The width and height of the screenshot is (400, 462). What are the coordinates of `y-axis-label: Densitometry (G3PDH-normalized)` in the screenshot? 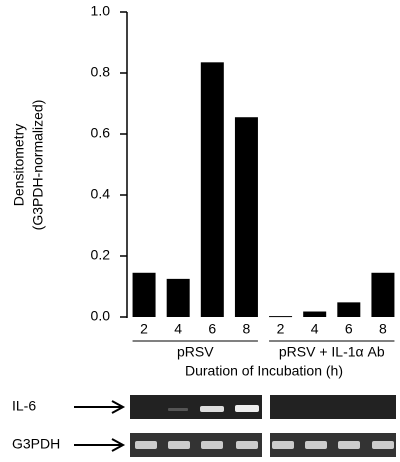 It's located at (28, 165).